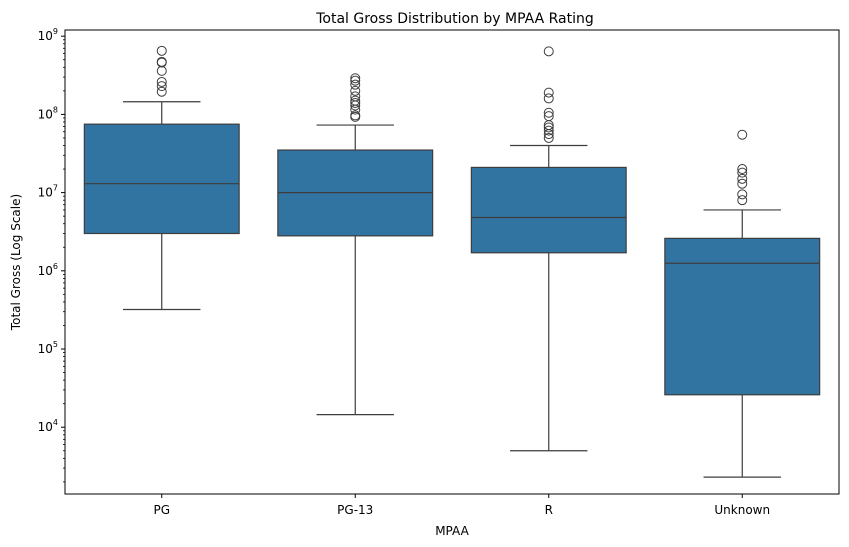  Describe the element at coordinates (454, 19) in the screenshot. I see `chart-title: Total Gross Distribution by MPAA Rating` at that location.